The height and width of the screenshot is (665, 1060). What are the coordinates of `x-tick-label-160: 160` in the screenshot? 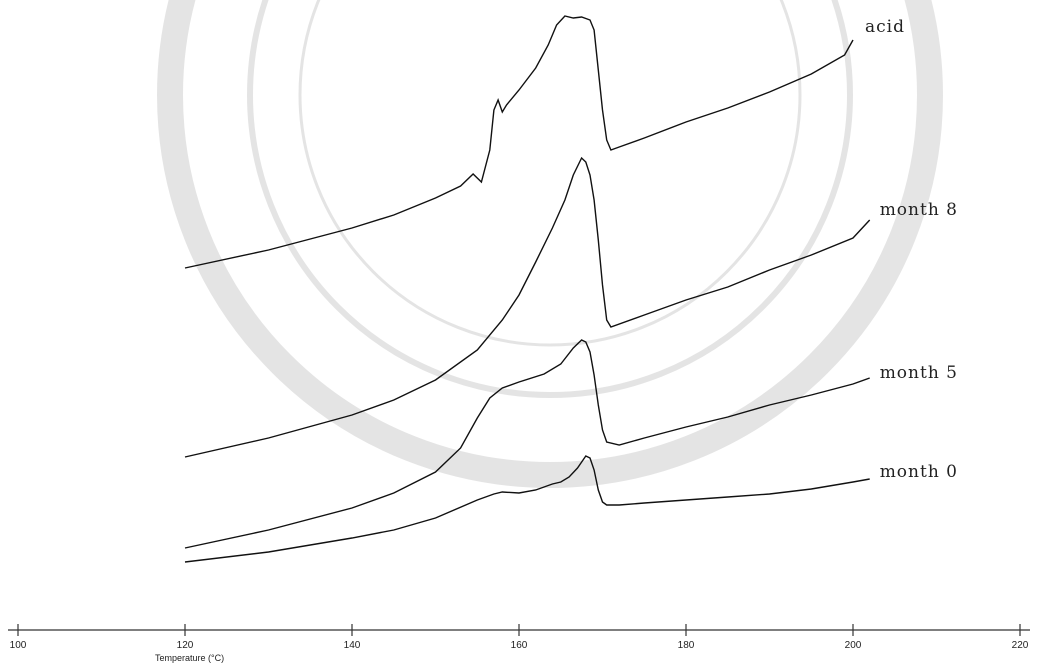 It's located at (519, 645).